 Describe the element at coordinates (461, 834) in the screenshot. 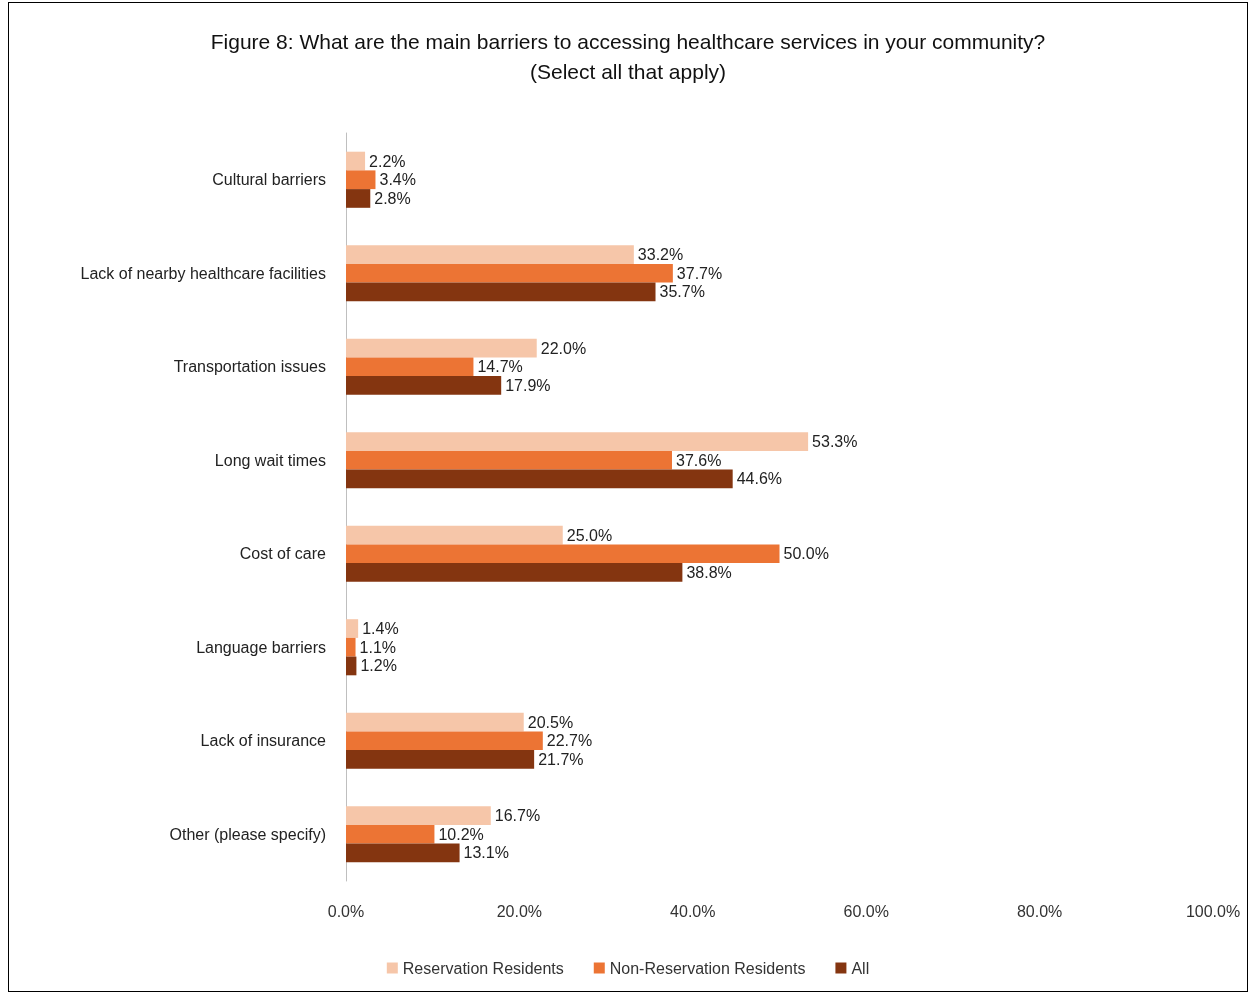

I see `data-label: 10.2%` at that location.